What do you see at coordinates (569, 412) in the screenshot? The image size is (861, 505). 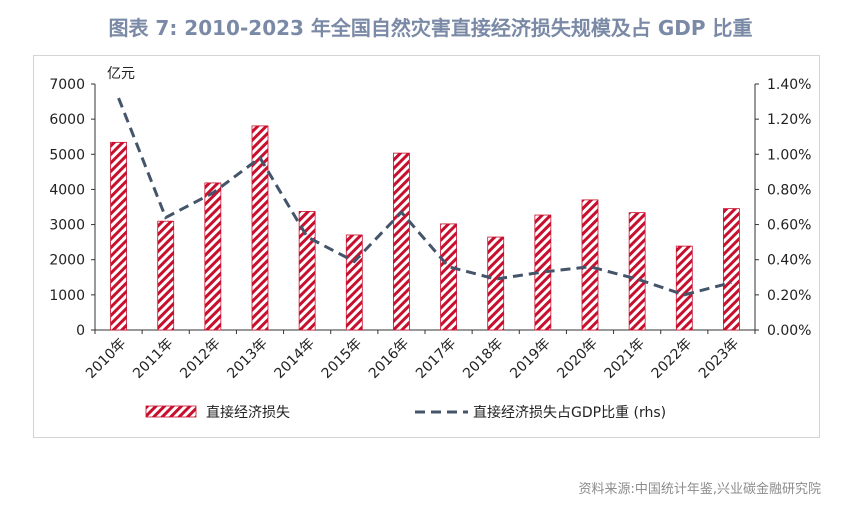 I see `legend-line-label: 直接经济损失占GDP比重 (rhs)` at bounding box center [569, 412].